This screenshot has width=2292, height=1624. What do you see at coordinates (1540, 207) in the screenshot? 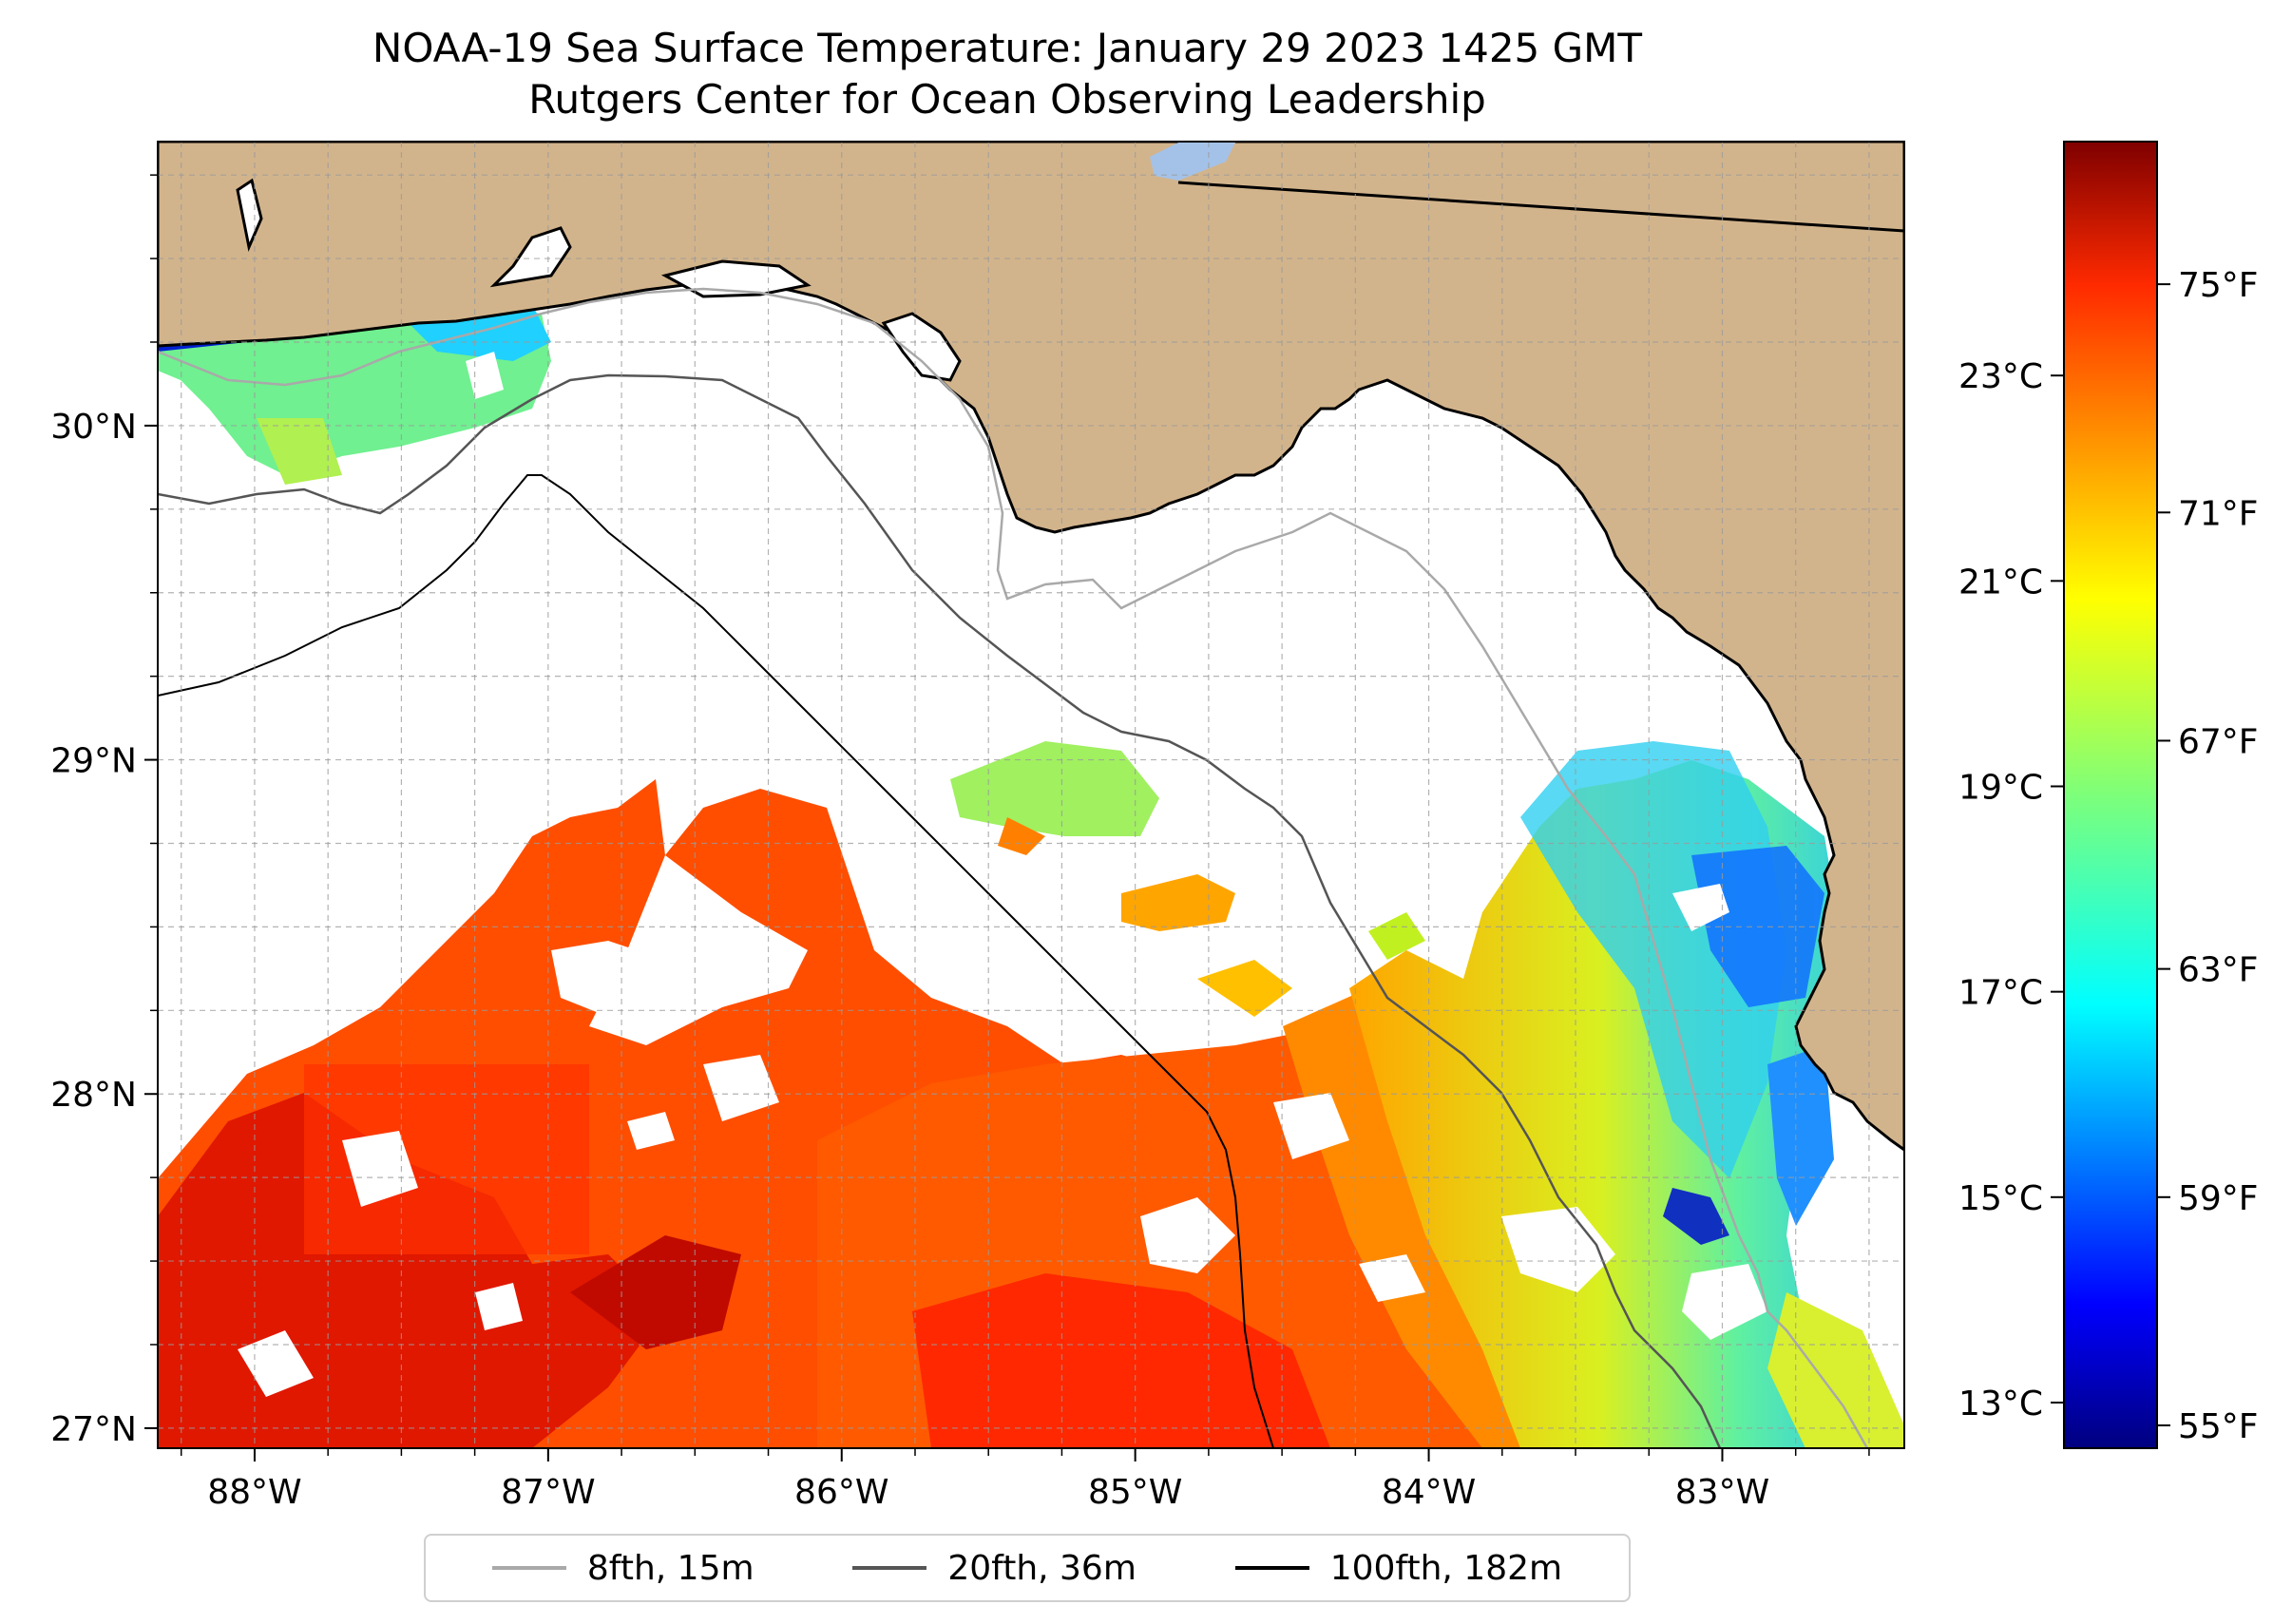
I see `state-border` at bounding box center [1540, 207].